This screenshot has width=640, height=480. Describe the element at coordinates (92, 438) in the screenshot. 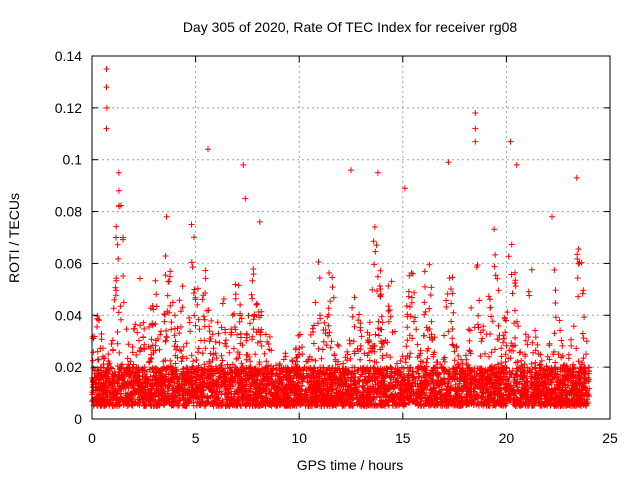

I see `x-tick-label: 0` at that location.